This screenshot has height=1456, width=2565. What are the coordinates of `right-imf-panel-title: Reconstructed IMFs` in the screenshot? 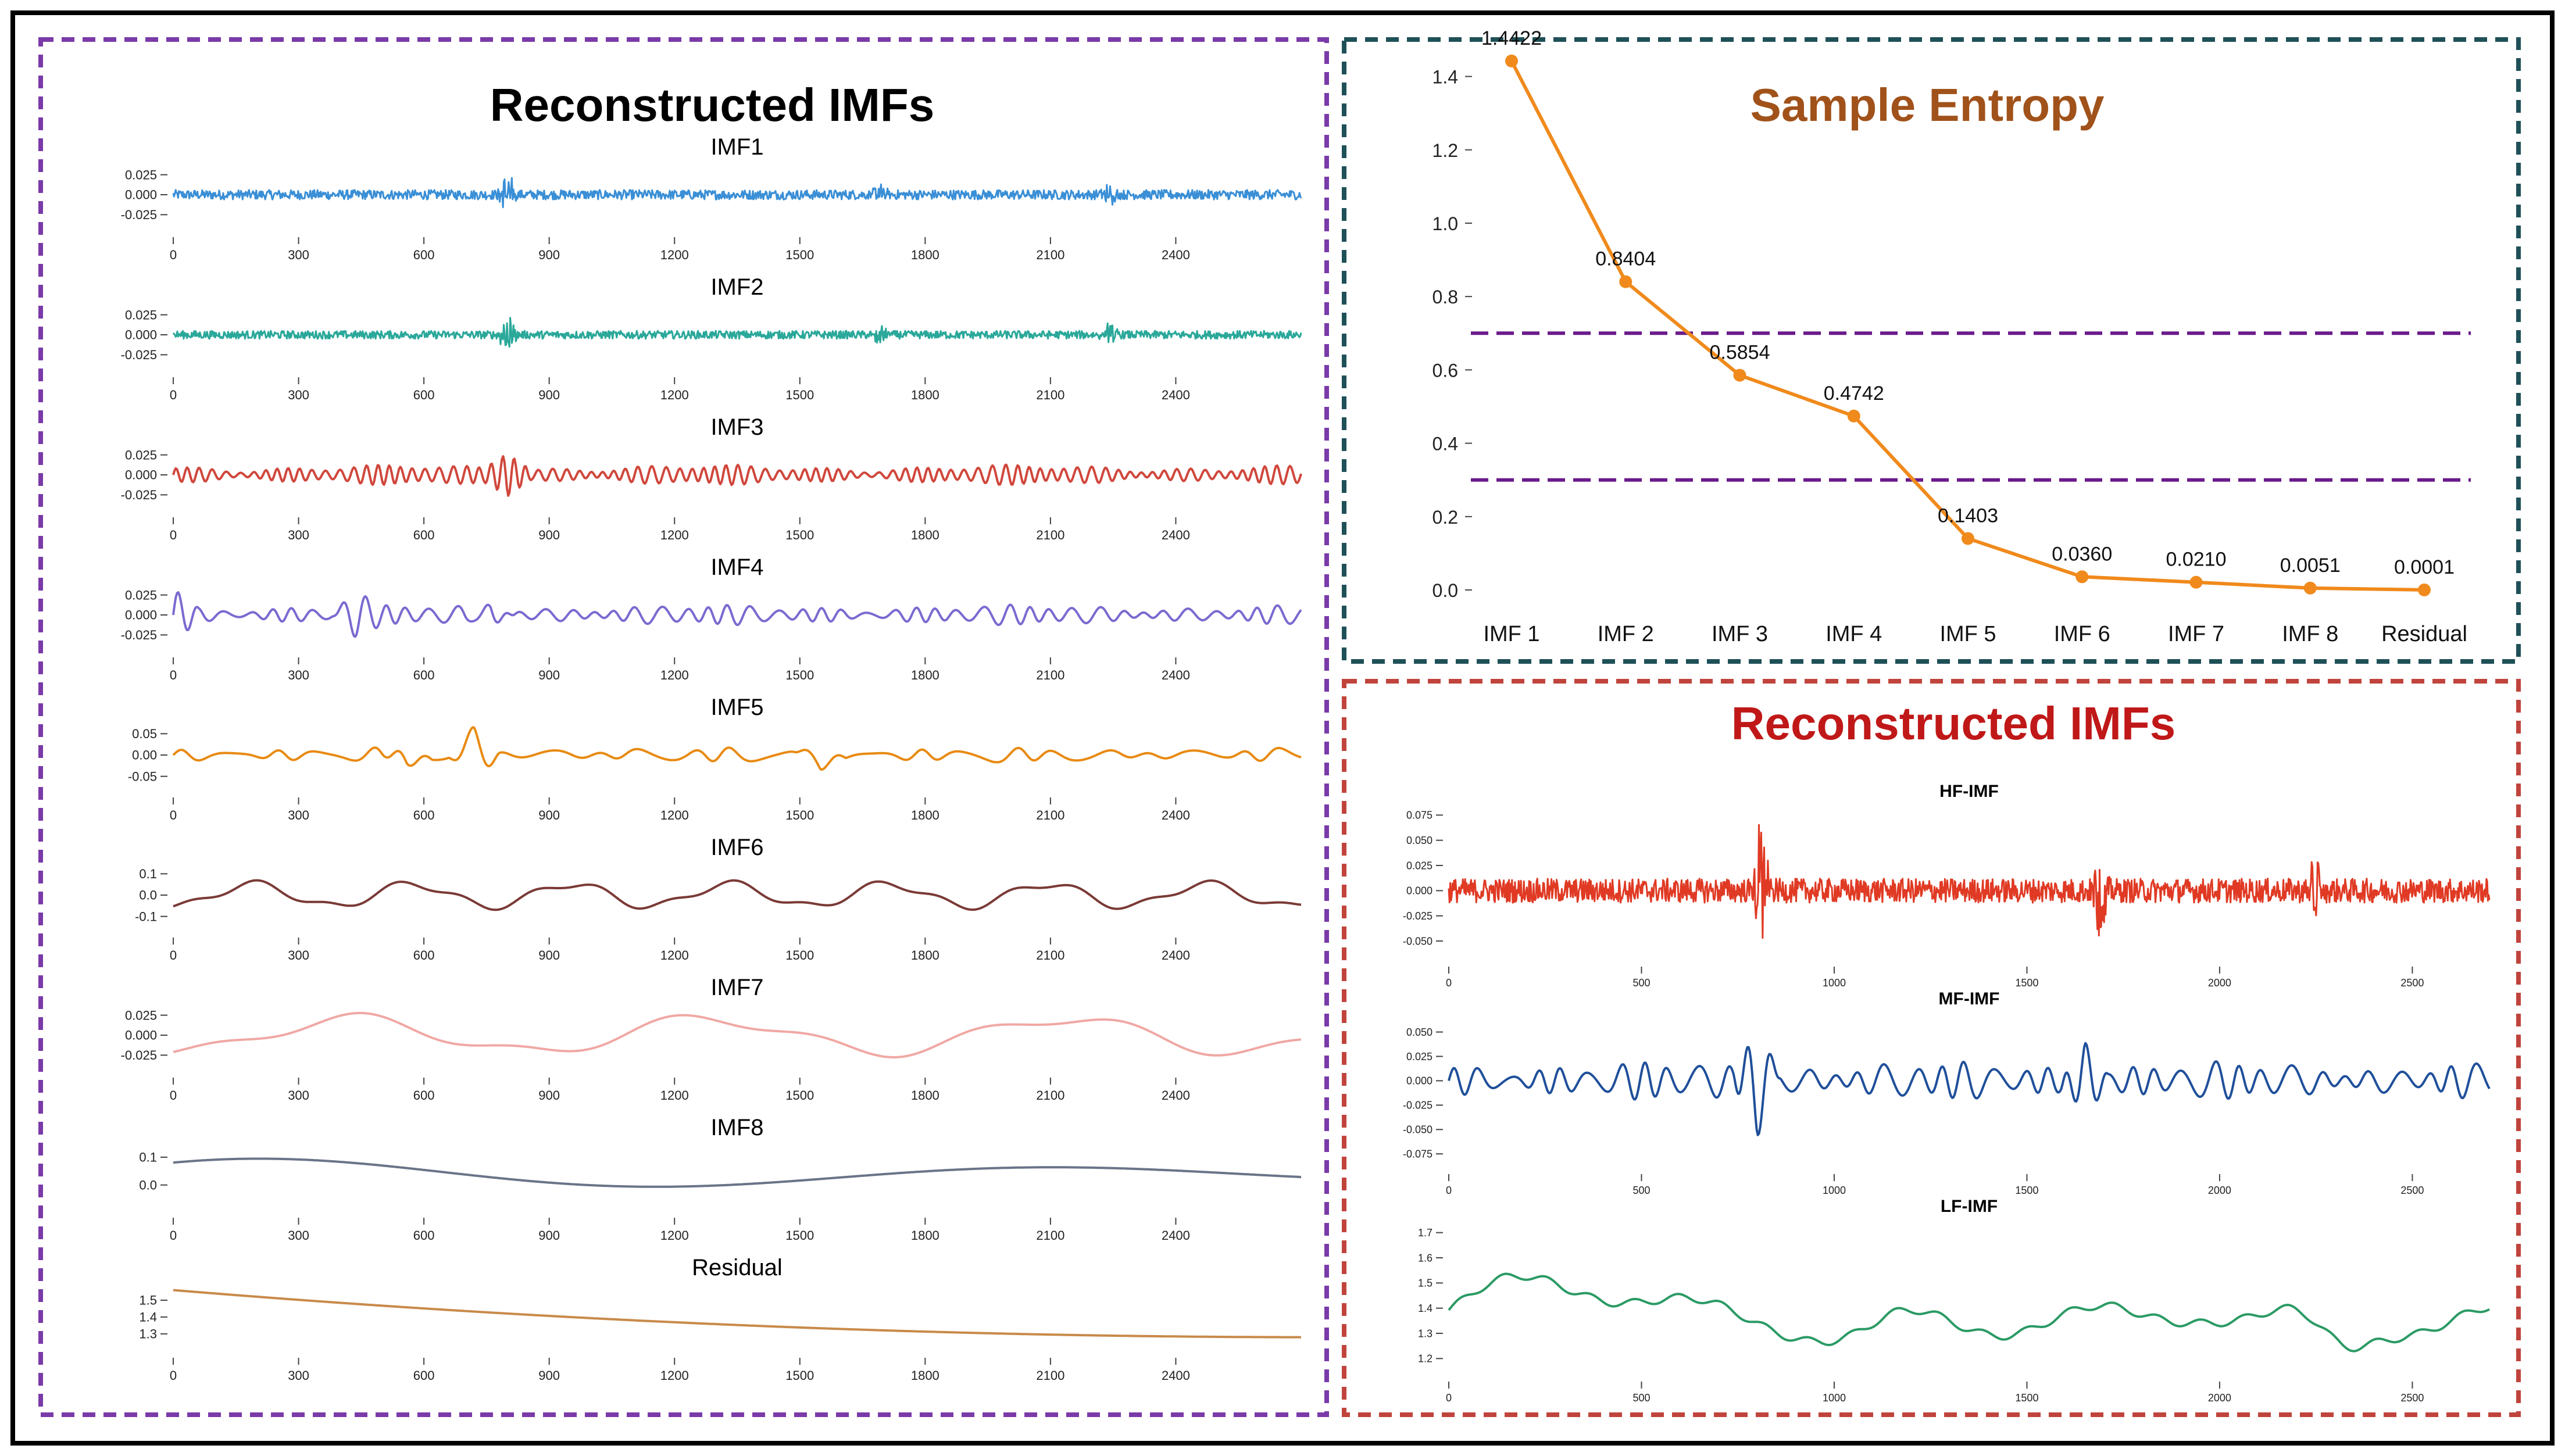 It's located at (1953, 723).